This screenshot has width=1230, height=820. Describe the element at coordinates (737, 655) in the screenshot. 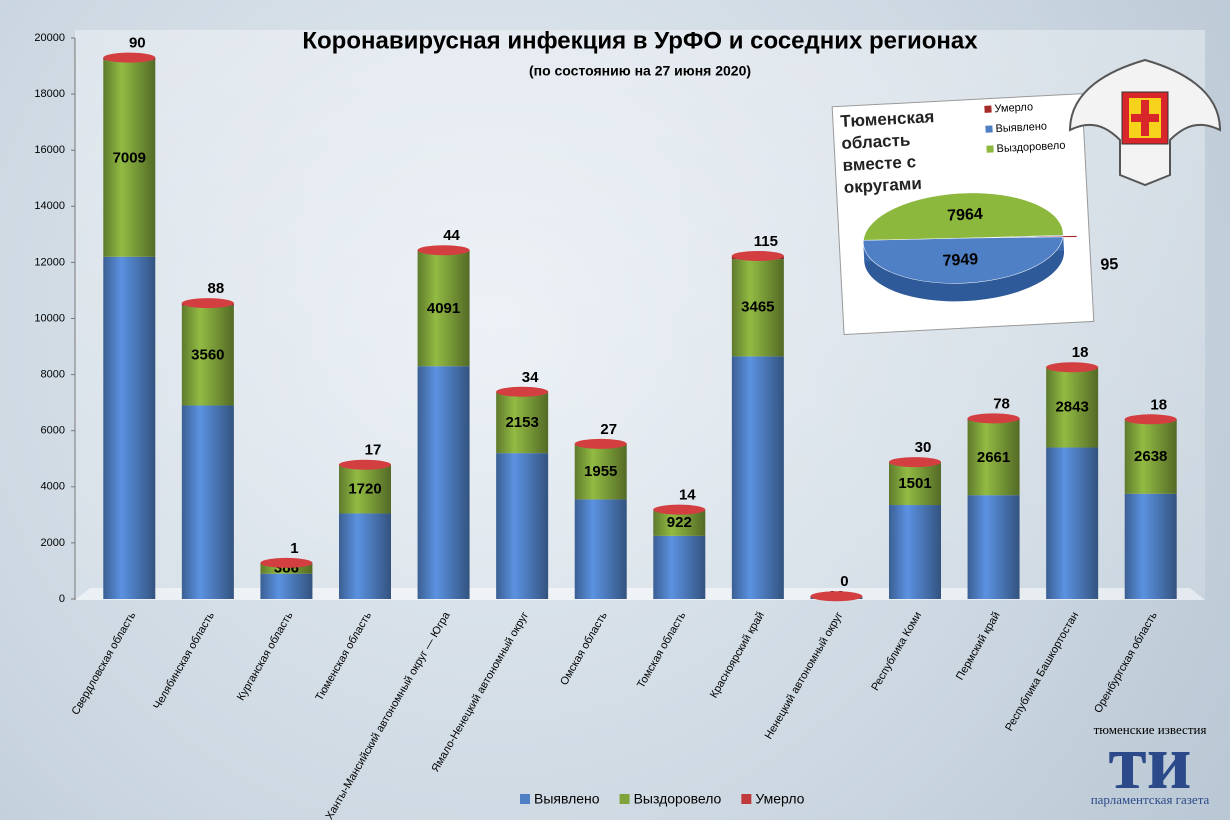

I see `x-tick-label: Красноярский край` at that location.